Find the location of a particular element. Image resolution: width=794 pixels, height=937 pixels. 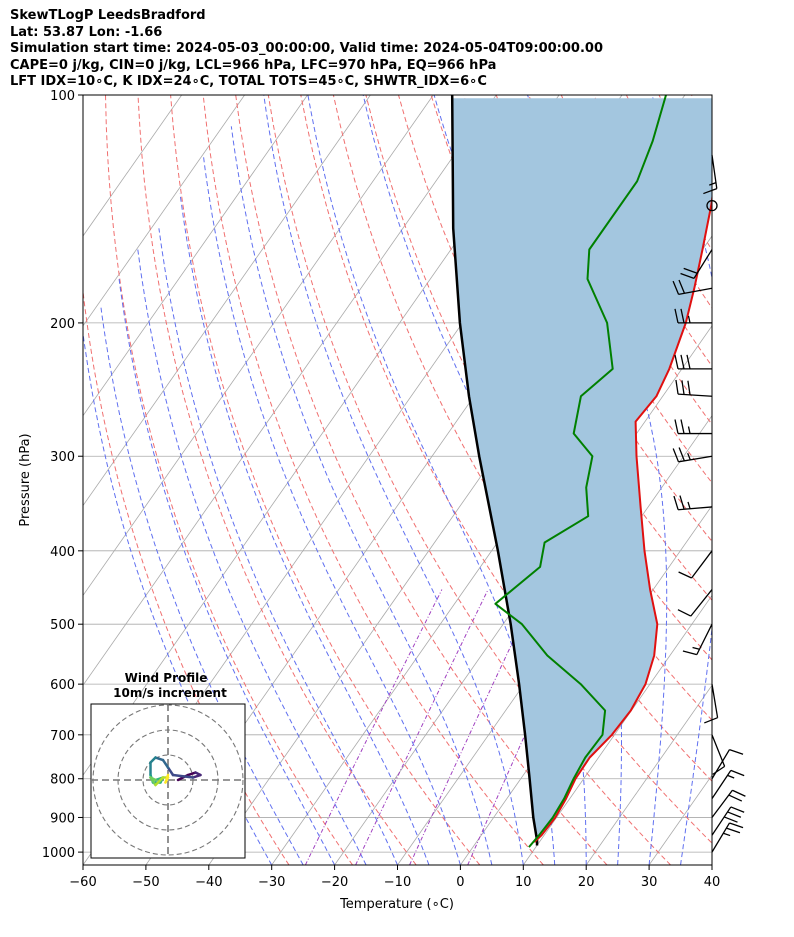

x-tick-label: 40 is located at coordinates (712, 882).